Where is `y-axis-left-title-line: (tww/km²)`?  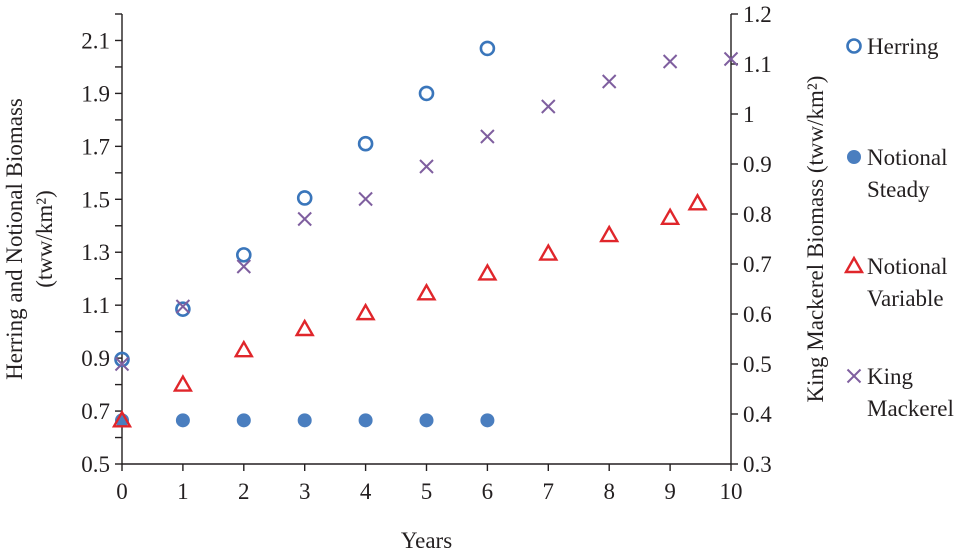
y-axis-left-title-line: (tww/km²) is located at coordinates (44, 239).